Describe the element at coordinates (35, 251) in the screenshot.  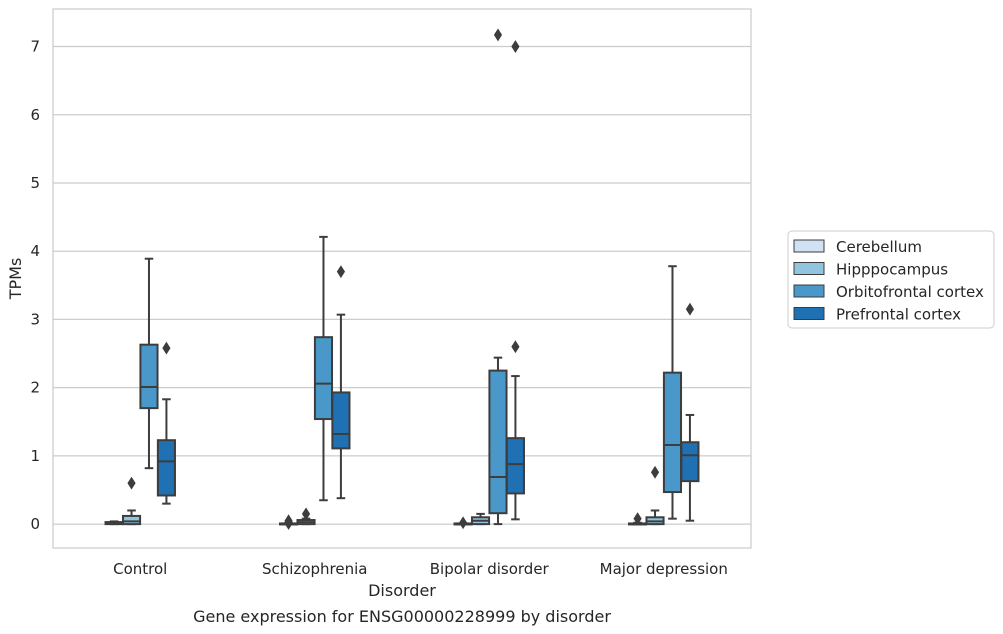
I see `y-tick-label: 4` at that location.